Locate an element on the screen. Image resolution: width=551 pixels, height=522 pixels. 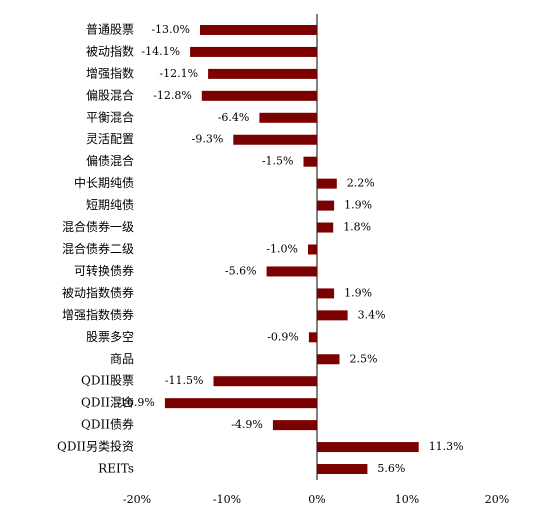
value-label: -12.1% is located at coordinates (178, 73).